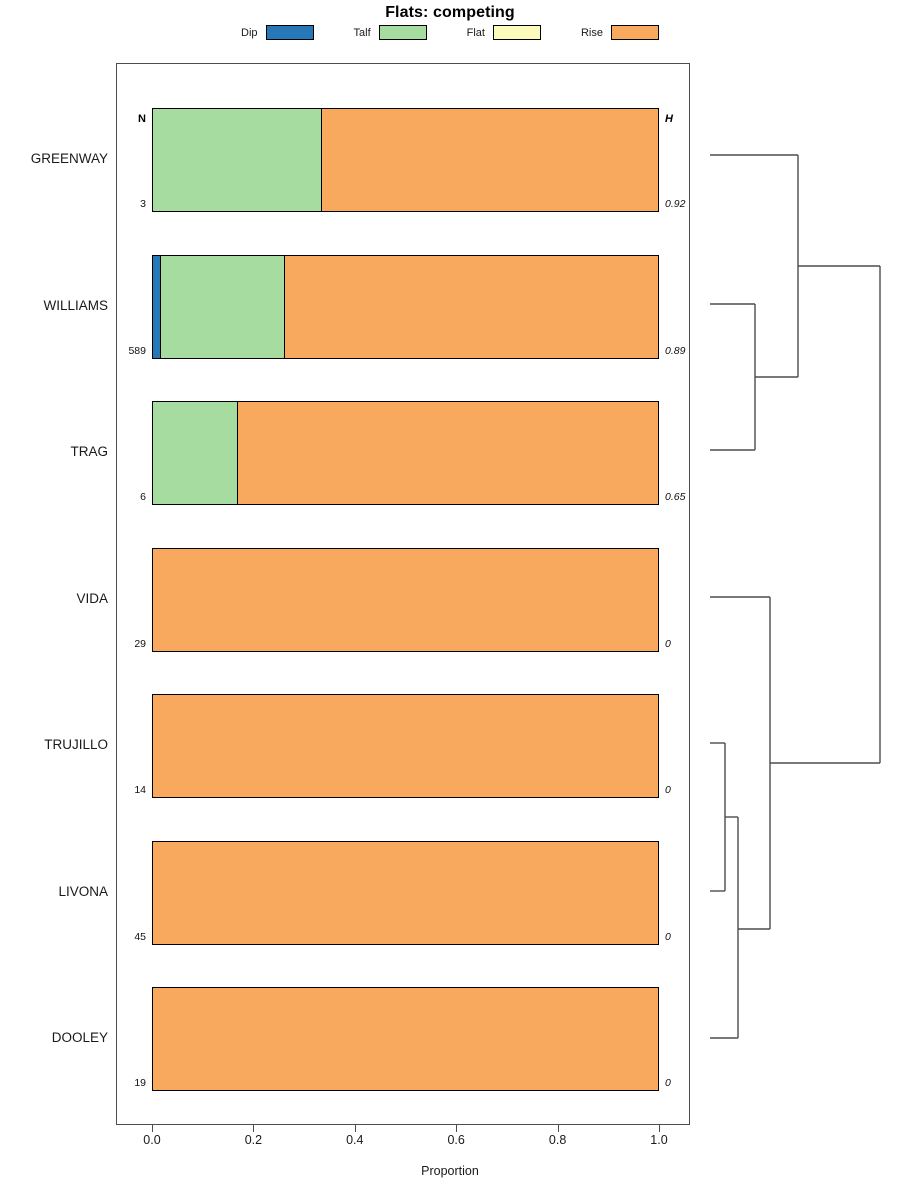 This screenshot has width=900, height=1200. What do you see at coordinates (140, 643) in the screenshot?
I see `n-value: 29` at bounding box center [140, 643].